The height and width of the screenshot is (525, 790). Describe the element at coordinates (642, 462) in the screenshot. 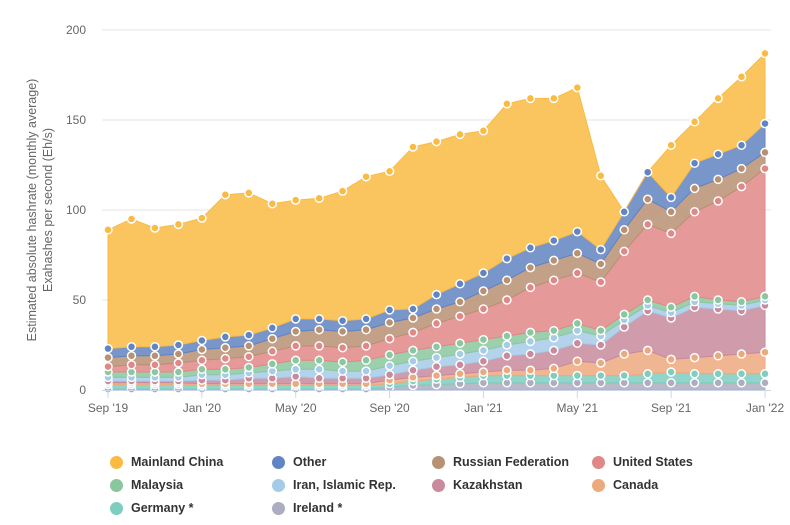

I see `legend-item-united-states: United States` at that location.